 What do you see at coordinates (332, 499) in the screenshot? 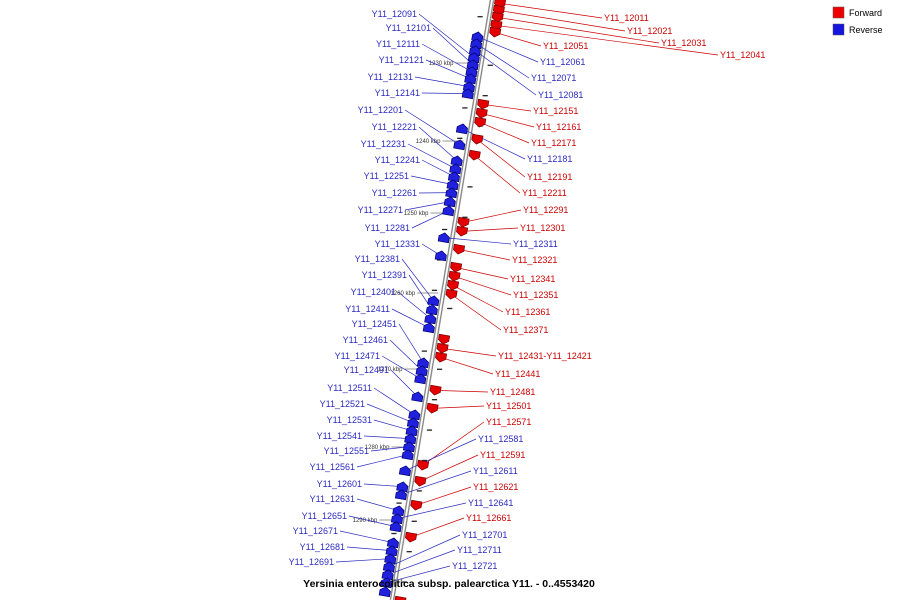
I see `gene-label-Y11_12631: Y11_12631` at bounding box center [332, 499].